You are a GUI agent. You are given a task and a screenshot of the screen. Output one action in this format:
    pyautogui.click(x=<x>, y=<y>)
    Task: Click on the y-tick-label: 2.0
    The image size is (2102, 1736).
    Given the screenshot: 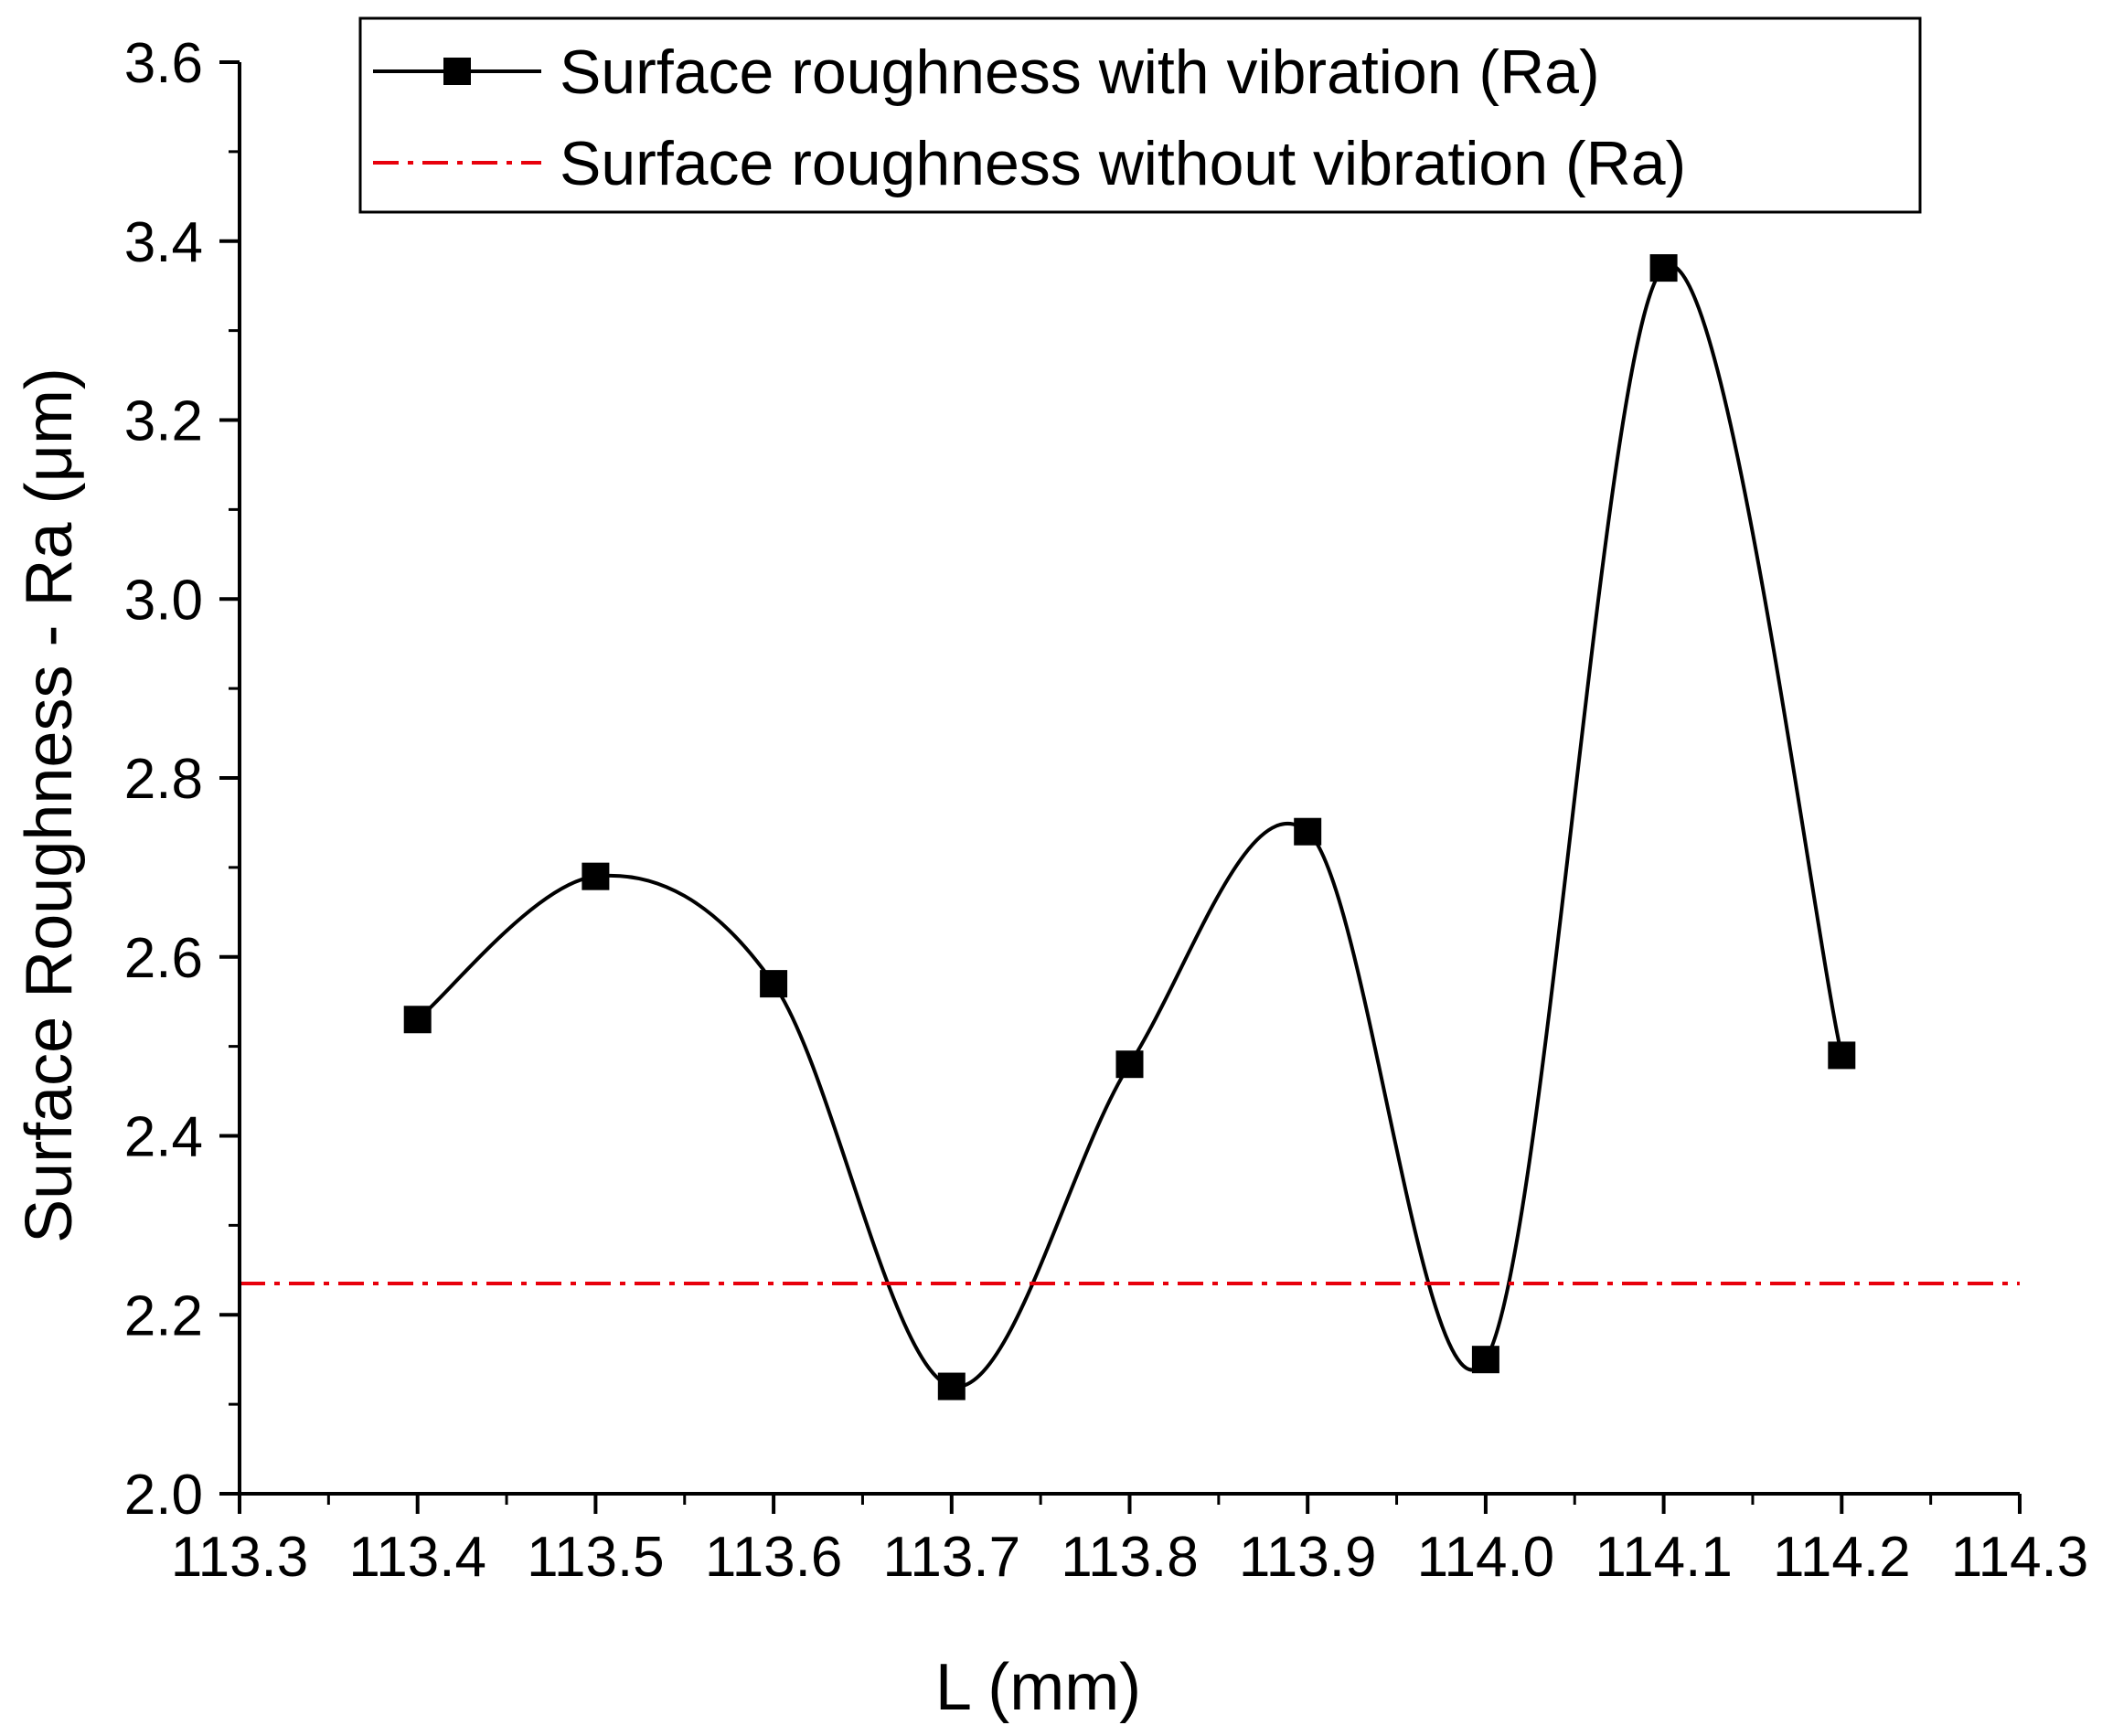 What is the action you would take?
    pyautogui.click(x=163, y=1495)
    